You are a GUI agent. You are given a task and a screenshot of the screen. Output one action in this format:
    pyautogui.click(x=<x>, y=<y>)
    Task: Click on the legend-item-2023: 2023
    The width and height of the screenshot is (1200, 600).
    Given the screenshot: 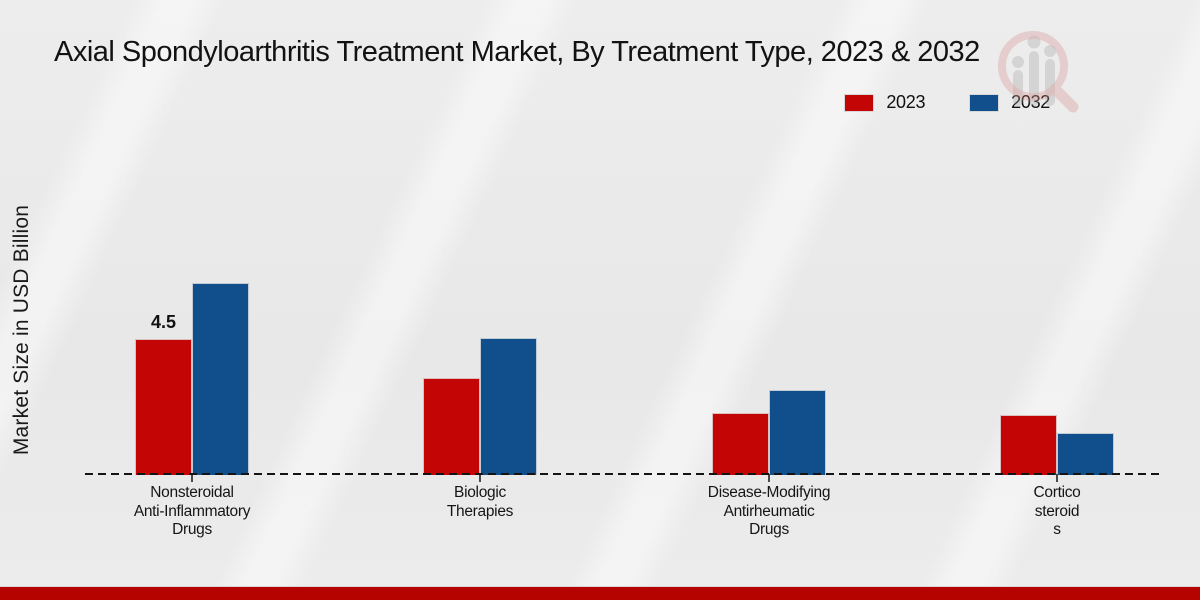 What is the action you would take?
    pyautogui.click(x=884, y=102)
    